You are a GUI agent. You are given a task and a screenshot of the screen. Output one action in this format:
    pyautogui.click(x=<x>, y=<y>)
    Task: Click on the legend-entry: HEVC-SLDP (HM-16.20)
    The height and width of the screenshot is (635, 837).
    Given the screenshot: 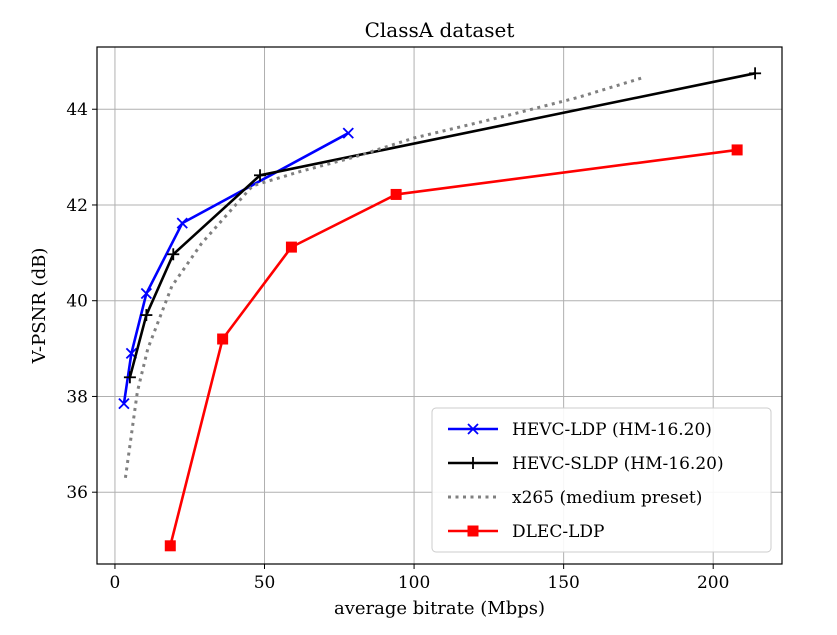 What is the action you would take?
    pyautogui.click(x=586, y=464)
    